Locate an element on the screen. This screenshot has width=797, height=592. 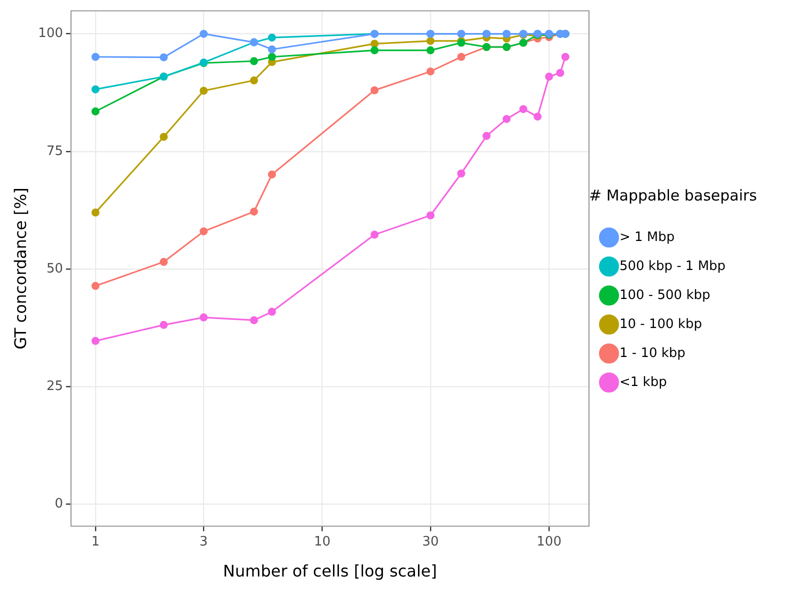
legend-label: 10 - 100 kbp is located at coordinates (660, 324).